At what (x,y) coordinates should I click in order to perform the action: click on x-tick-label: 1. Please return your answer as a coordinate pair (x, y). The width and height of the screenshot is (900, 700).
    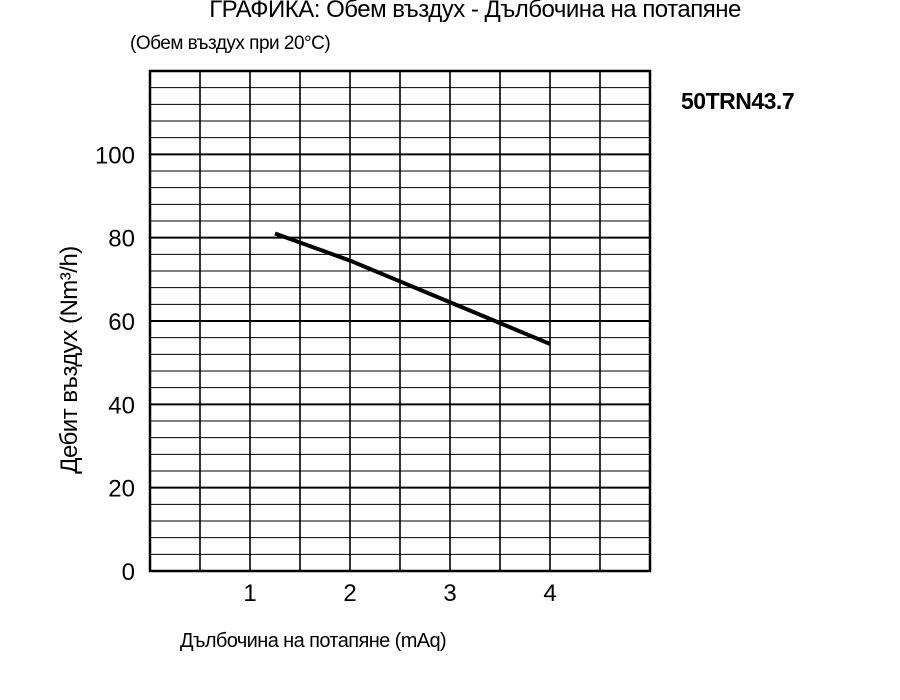
    Looking at the image, I should click on (249, 593).